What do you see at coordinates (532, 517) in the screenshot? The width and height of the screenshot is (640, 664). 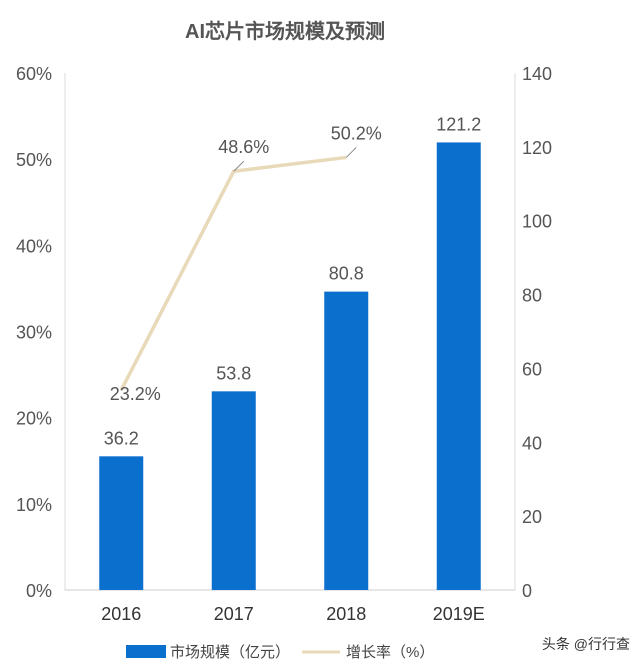 I see `right-tick-label: 20` at bounding box center [532, 517].